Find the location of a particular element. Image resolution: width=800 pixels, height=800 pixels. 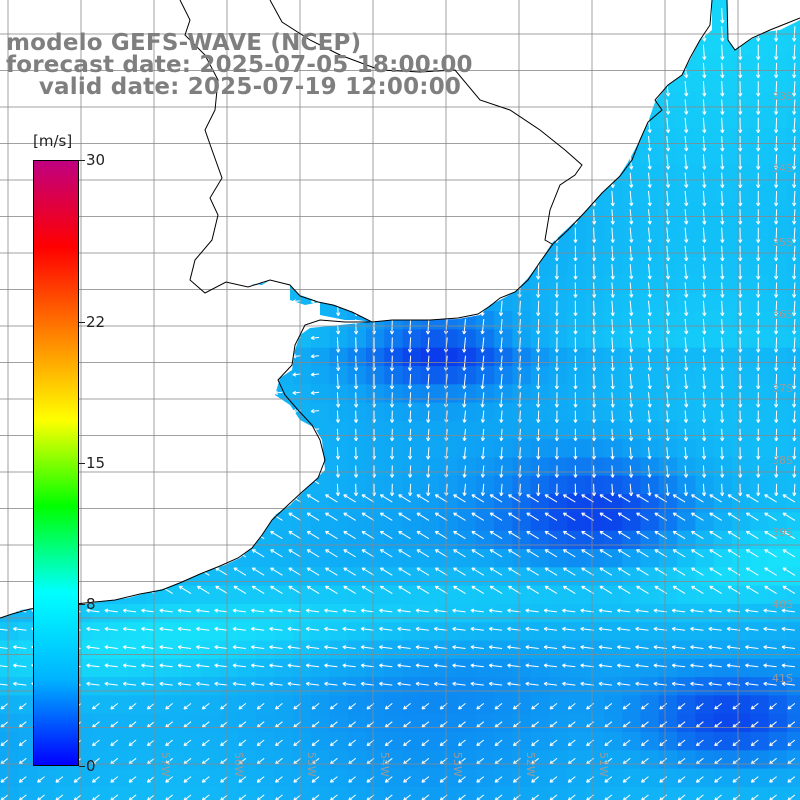

latitude-label: 39S is located at coordinates (782, 532).